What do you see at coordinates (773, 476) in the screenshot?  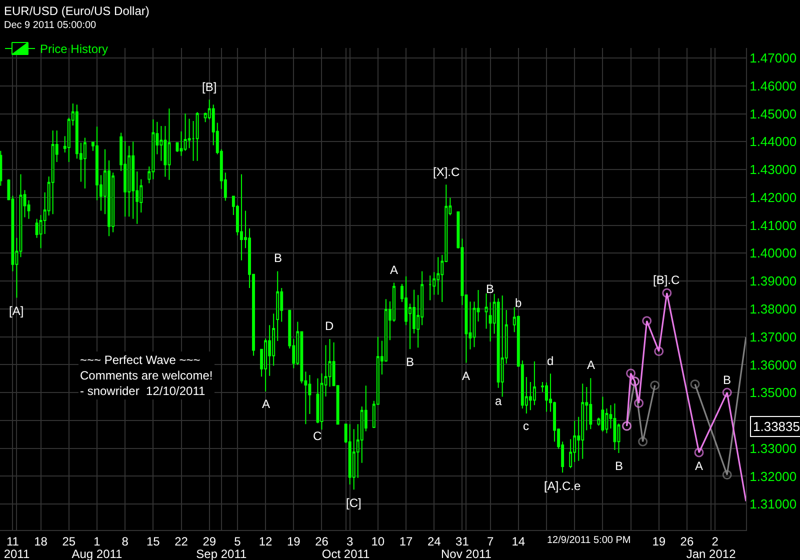 I see `y-tick-label: 1.32000` at bounding box center [773, 476].